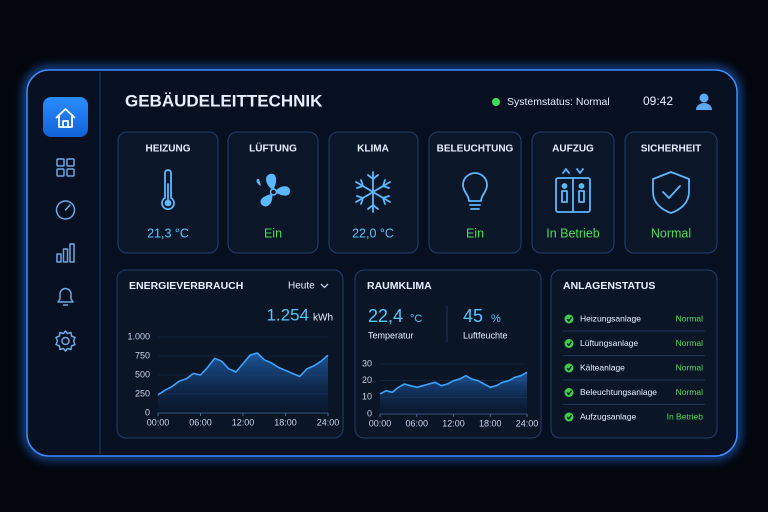 This screenshot has width=768, height=512. Describe the element at coordinates (224, 100) in the screenshot. I see `app-title: GEBÄUDELEITTECHNIK` at that location.